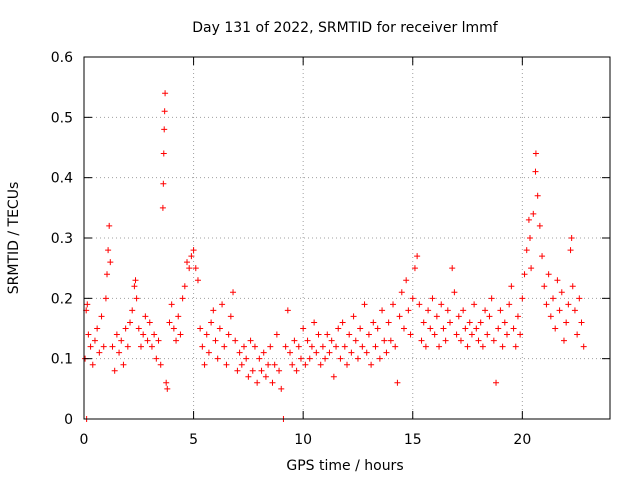 Image resolution: width=640 pixels, height=480 pixels. What do you see at coordinates (62, 360) in the screenshot?
I see `y-tick-label: 0.1` at bounding box center [62, 360].